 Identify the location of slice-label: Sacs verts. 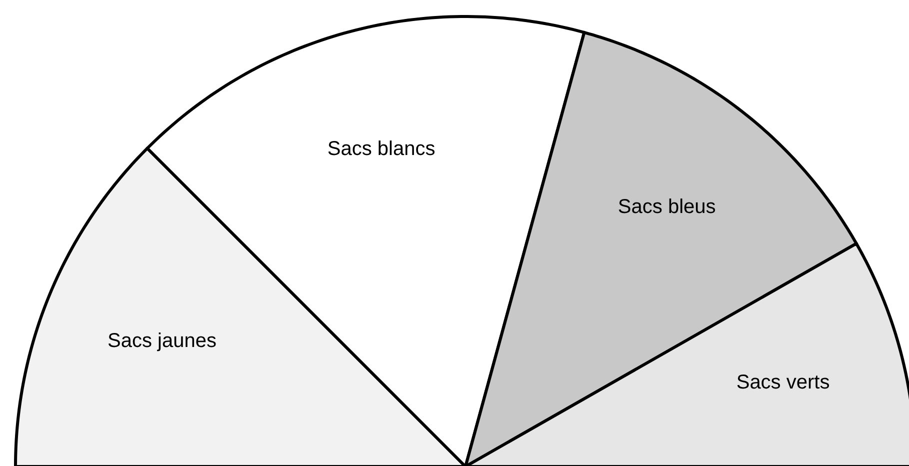
(783, 382).